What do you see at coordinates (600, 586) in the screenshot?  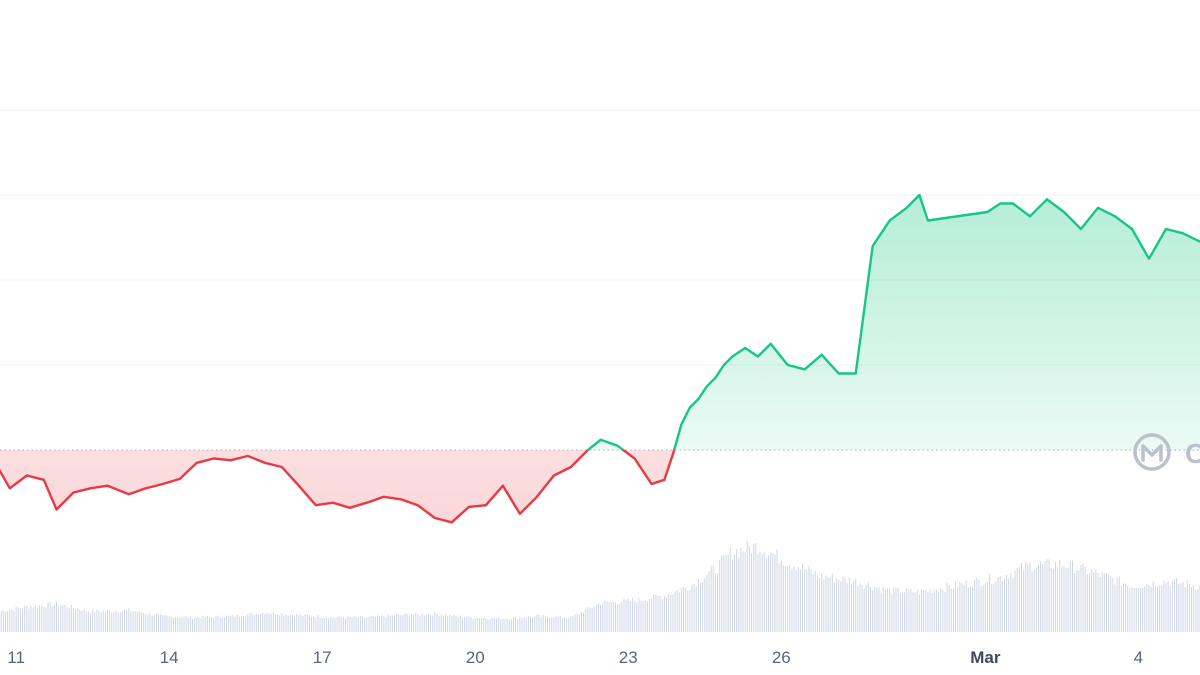 I see `volume-bars` at bounding box center [600, 586].